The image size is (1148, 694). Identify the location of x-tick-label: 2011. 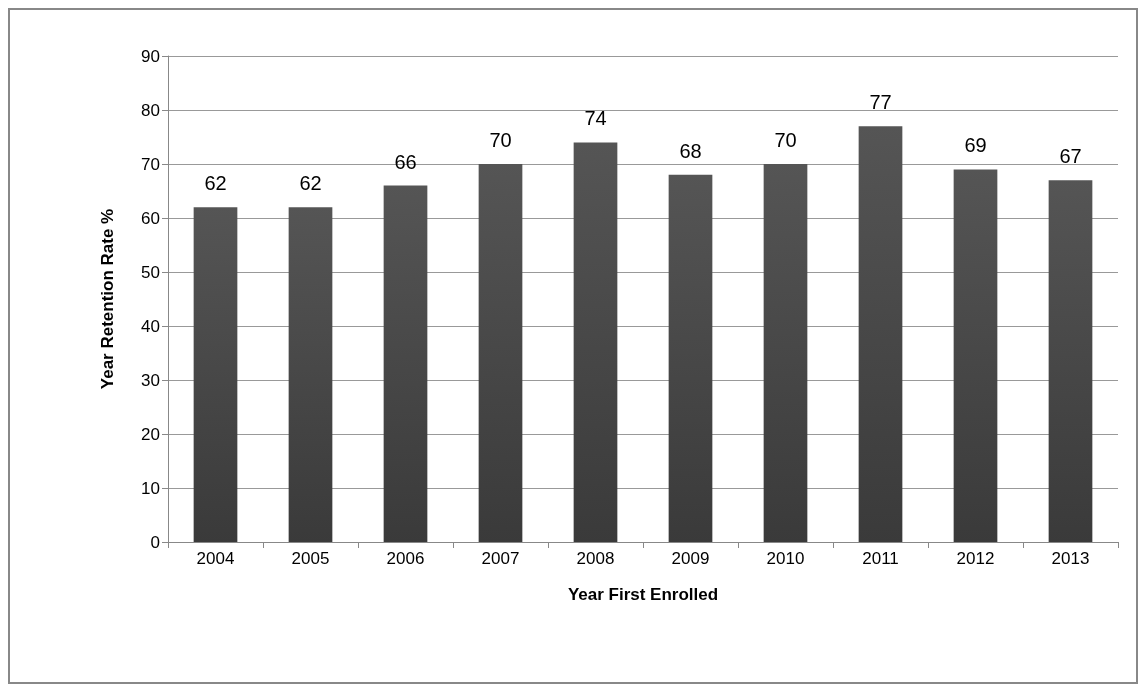
(880, 558).